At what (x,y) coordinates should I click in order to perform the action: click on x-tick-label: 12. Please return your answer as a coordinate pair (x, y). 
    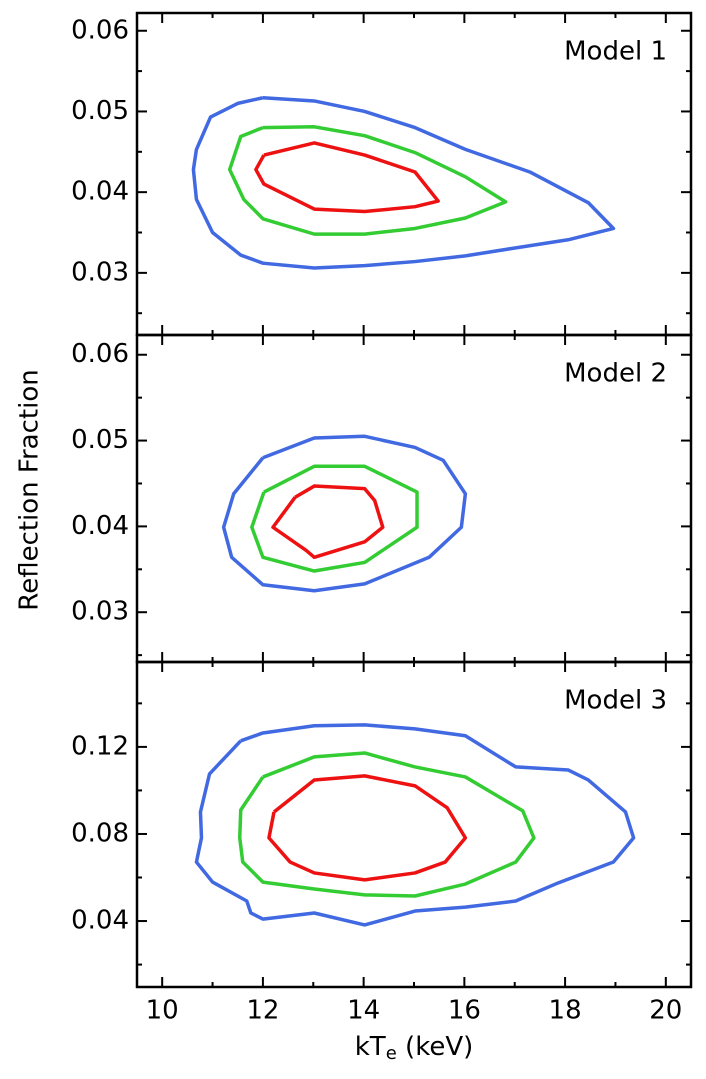
    Looking at the image, I should click on (262, 1011).